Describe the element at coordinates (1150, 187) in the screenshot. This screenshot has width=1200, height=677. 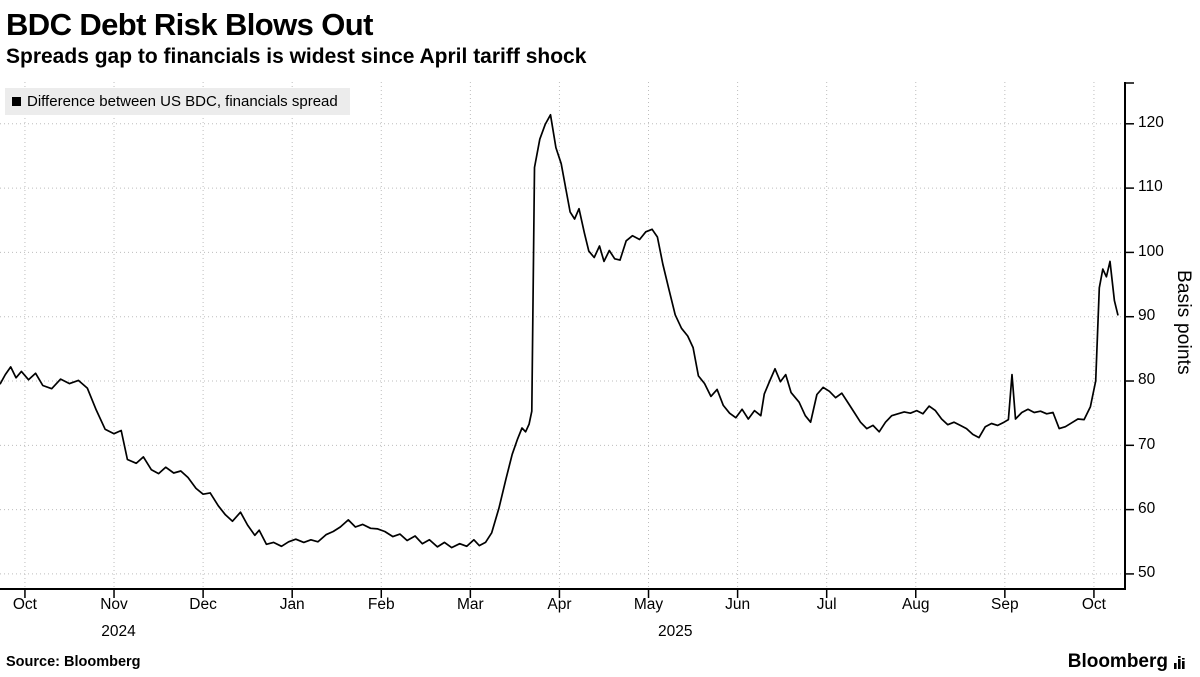
I see `y-tick-label: 110` at that location.